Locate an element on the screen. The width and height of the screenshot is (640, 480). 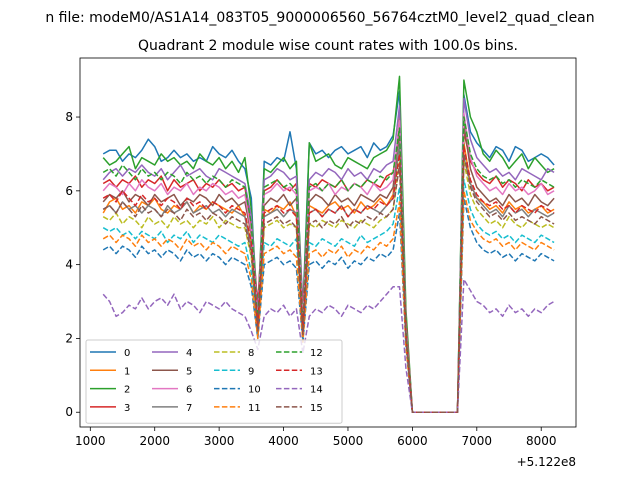
legend-label-1: 1 is located at coordinates (127, 371).